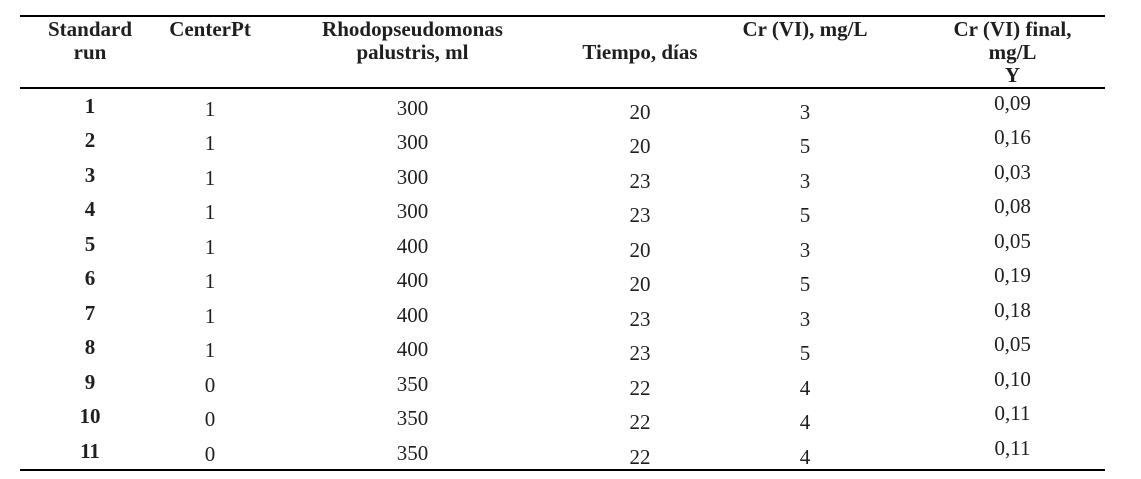 The width and height of the screenshot is (1141, 479). I want to click on cell-value: 6, so click(90, 278).